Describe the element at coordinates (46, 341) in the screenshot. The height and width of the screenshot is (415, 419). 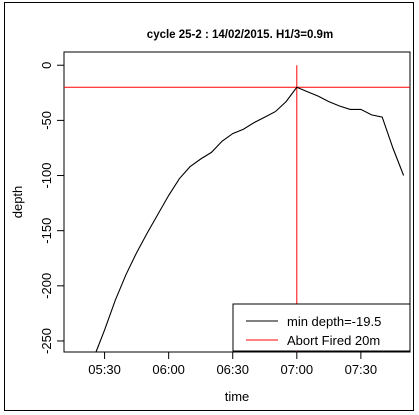
I see `y-tick-label: -250` at that location.